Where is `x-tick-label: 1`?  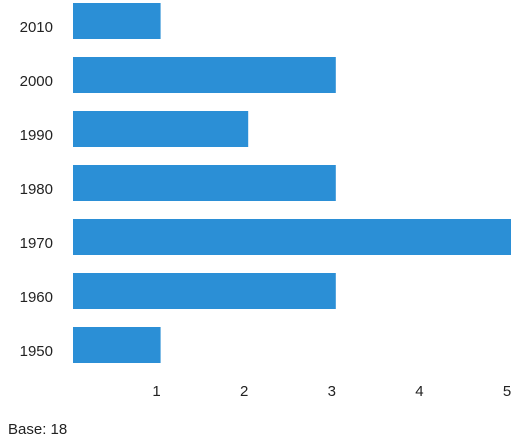
x-tick-label: 1 is located at coordinates (156, 391).